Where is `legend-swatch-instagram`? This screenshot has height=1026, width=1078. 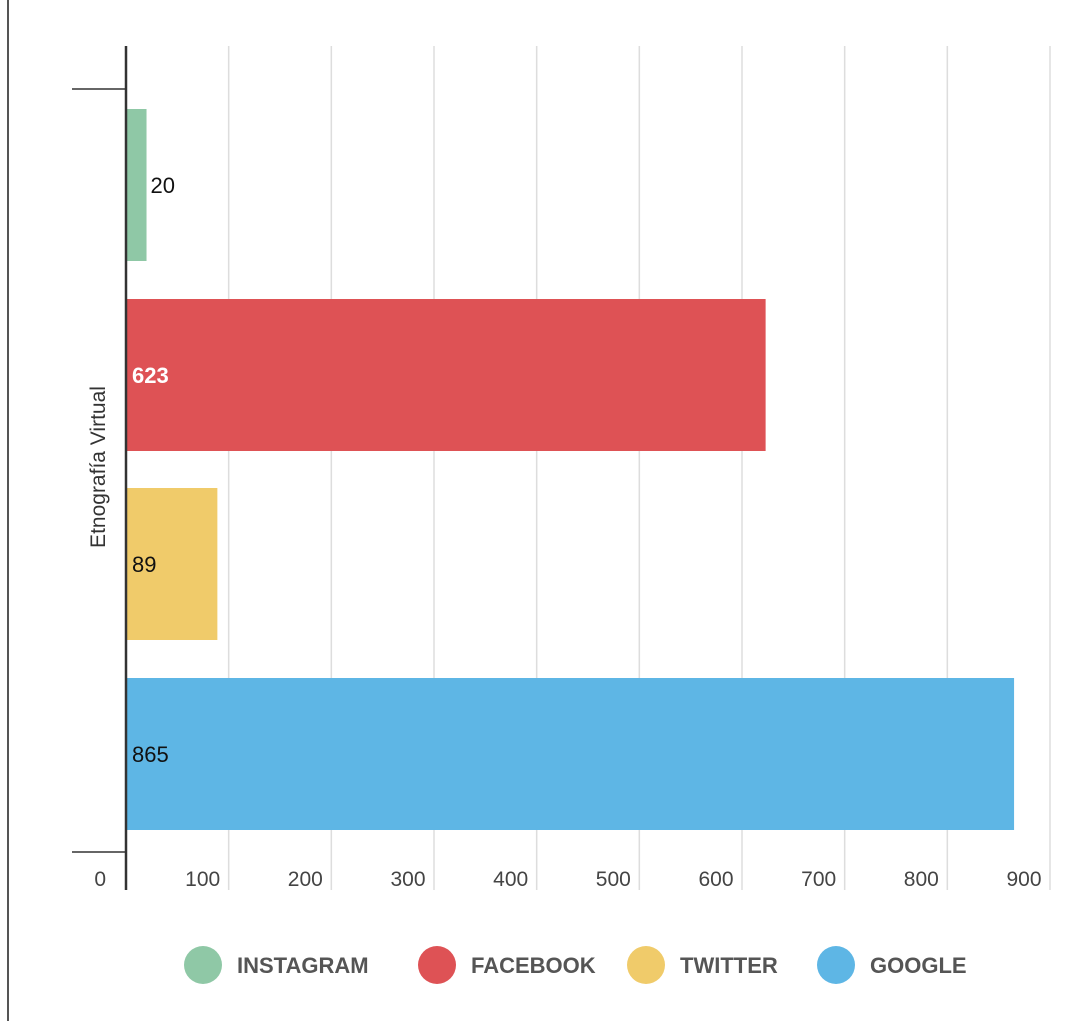
legend-swatch-instagram is located at coordinates (203, 965).